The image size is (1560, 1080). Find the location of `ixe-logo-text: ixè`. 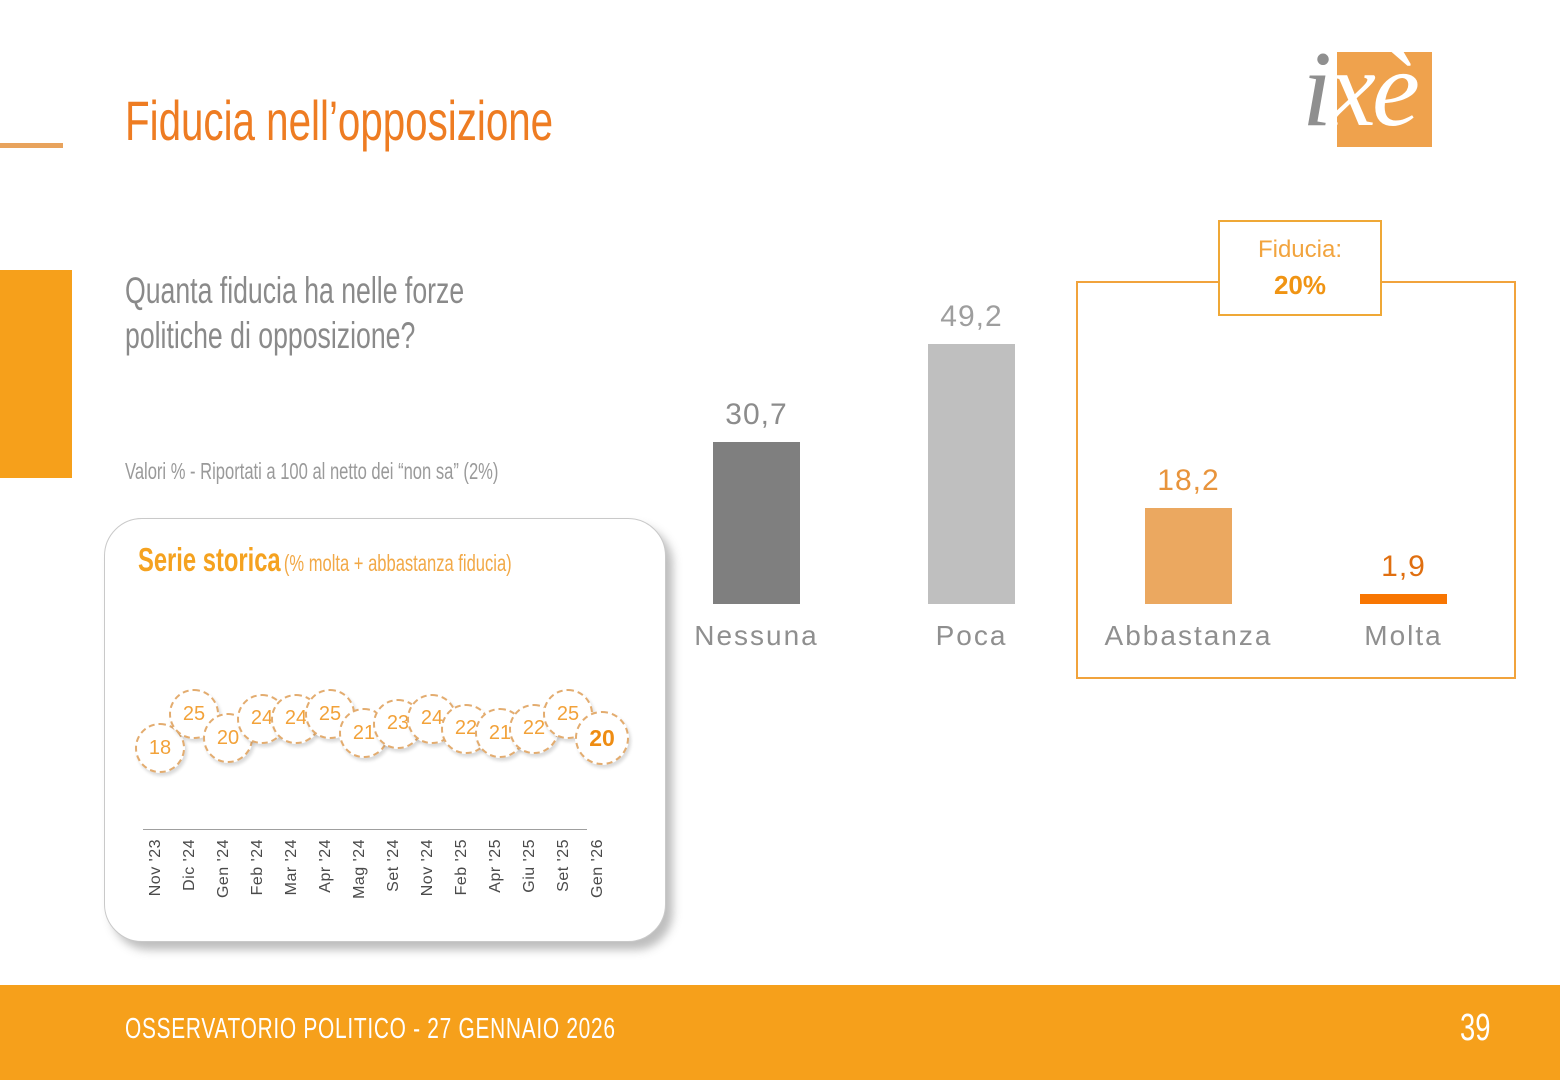

ixe-logo-text: ixè is located at coordinates (1361, 90).